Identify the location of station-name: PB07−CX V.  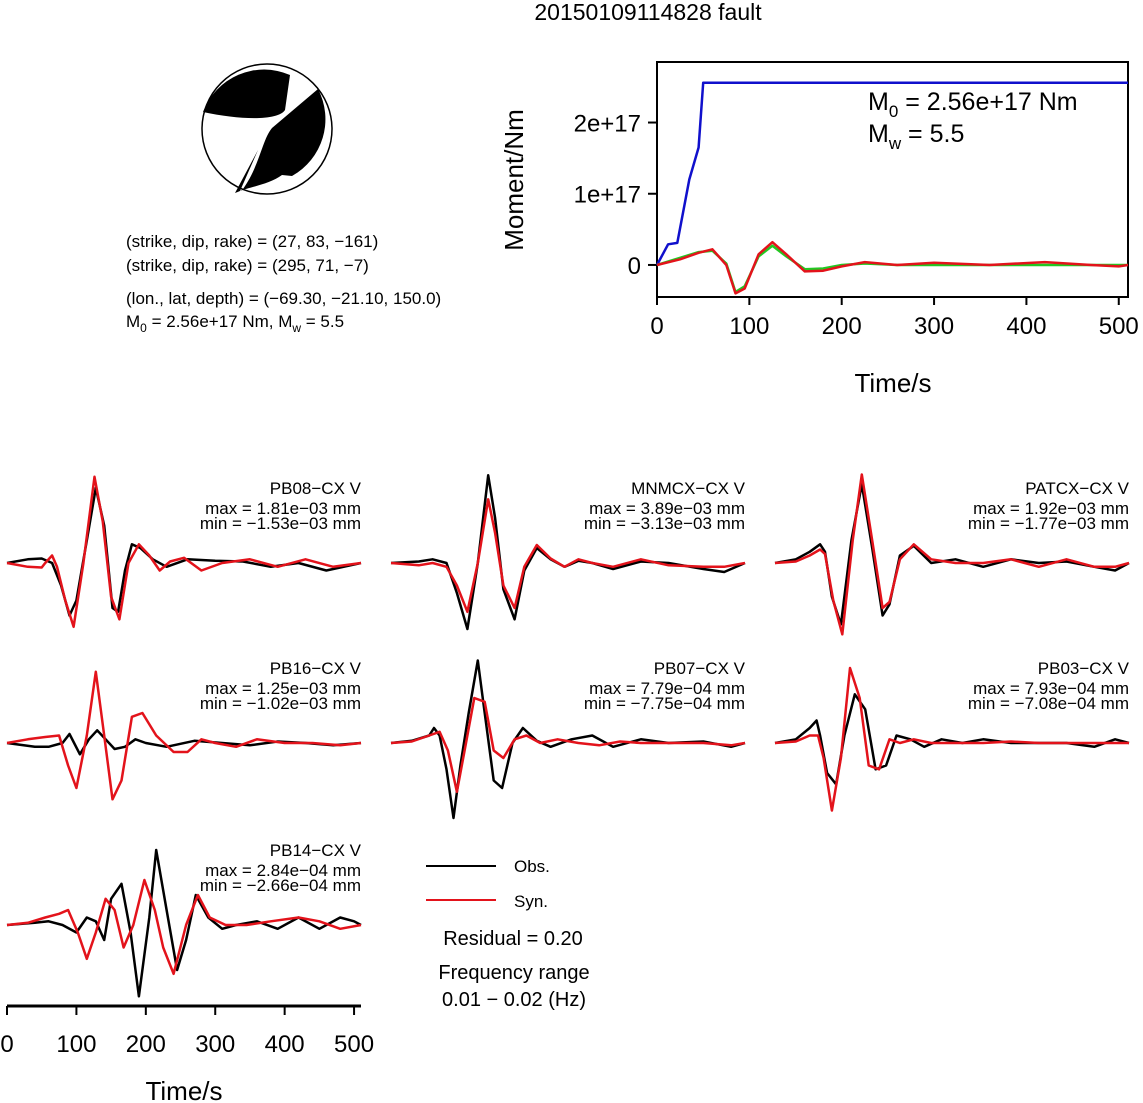
(700, 668).